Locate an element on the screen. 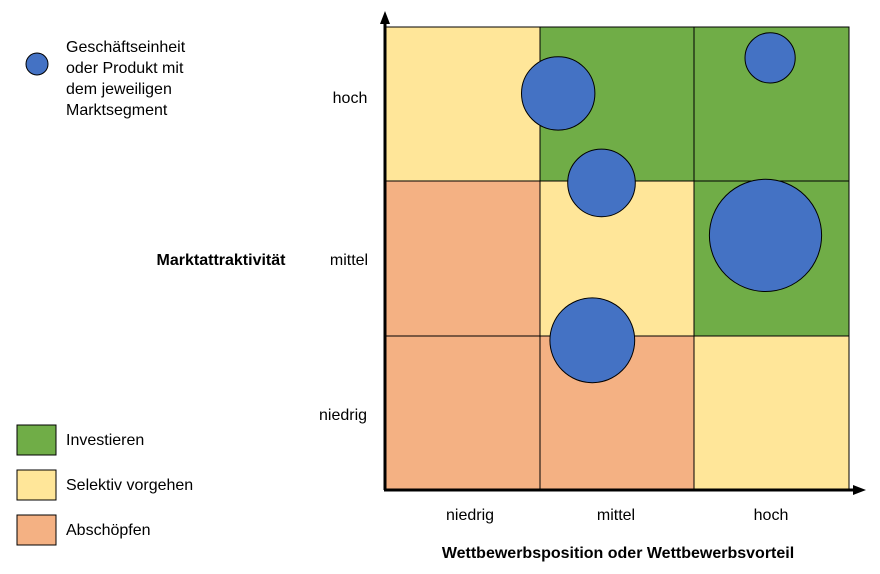 The width and height of the screenshot is (880, 574). x-axis-arrowhead is located at coordinates (859, 490).